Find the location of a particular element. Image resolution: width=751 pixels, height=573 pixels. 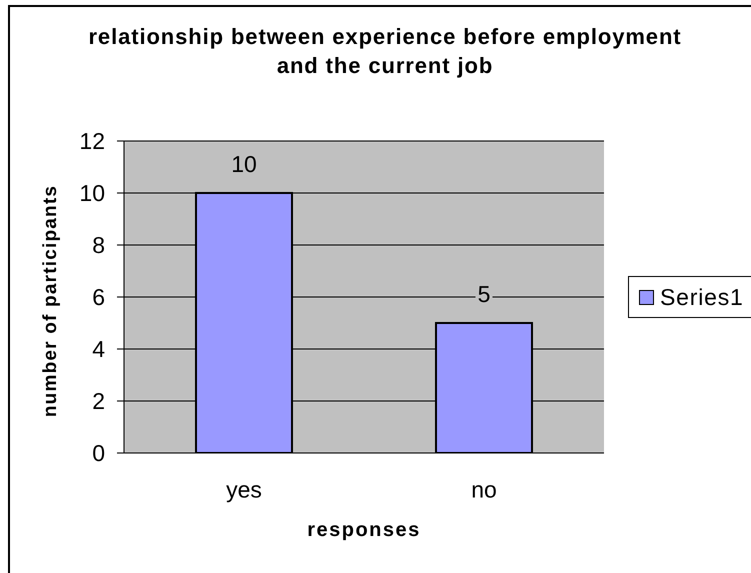

y-tick-label: 10 is located at coordinates (92, 193).